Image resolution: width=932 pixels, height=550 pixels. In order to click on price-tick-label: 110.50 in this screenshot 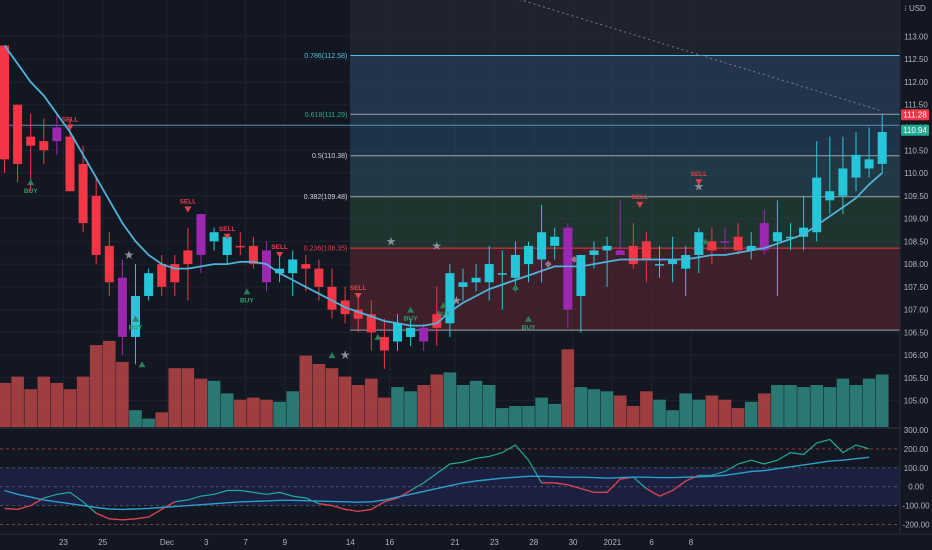, I will do `click(916, 150)`.